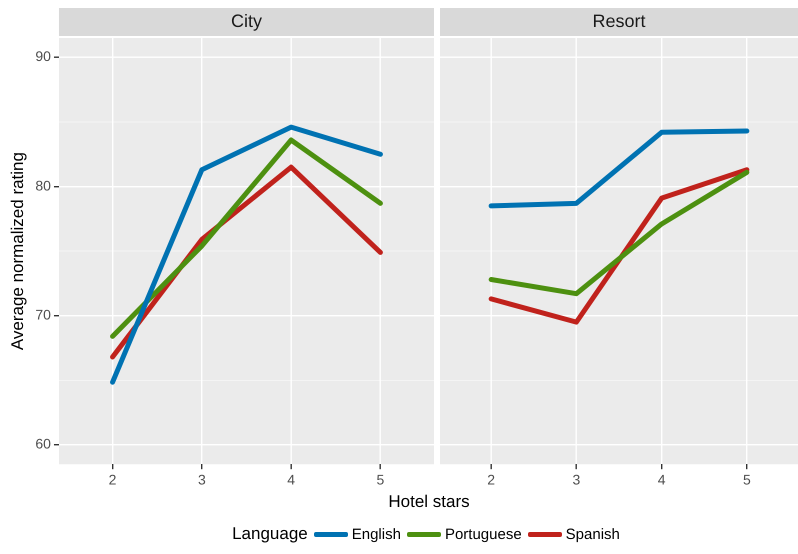 The height and width of the screenshot is (554, 798). Describe the element at coordinates (376, 534) in the screenshot. I see `legend-label: English` at that location.